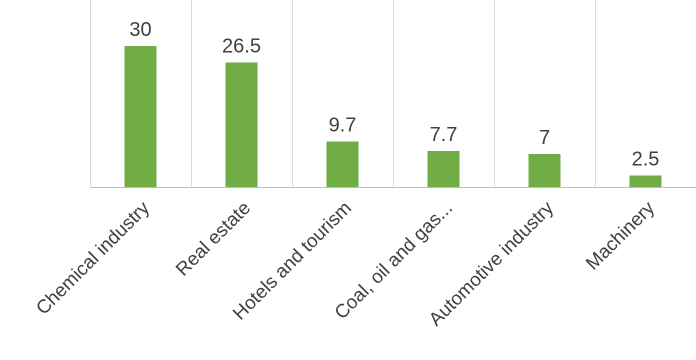  What do you see at coordinates (343, 125) in the screenshot?
I see `data-label: 9.7` at bounding box center [343, 125].